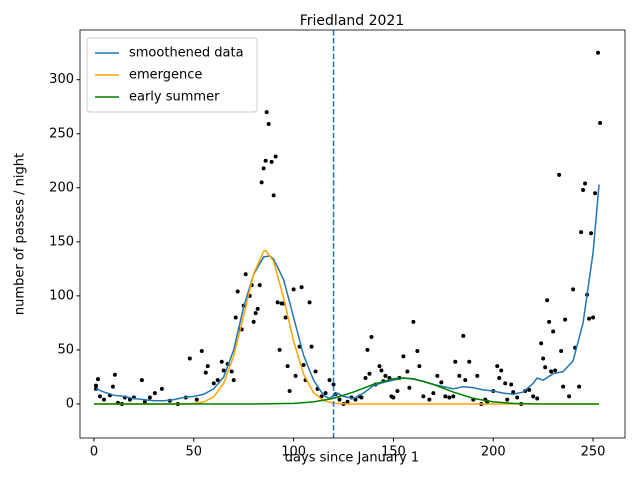 Image resolution: width=640 pixels, height=484 pixels. What do you see at coordinates (186, 53) in the screenshot?
I see `legend-label: smoothened data` at bounding box center [186, 53].